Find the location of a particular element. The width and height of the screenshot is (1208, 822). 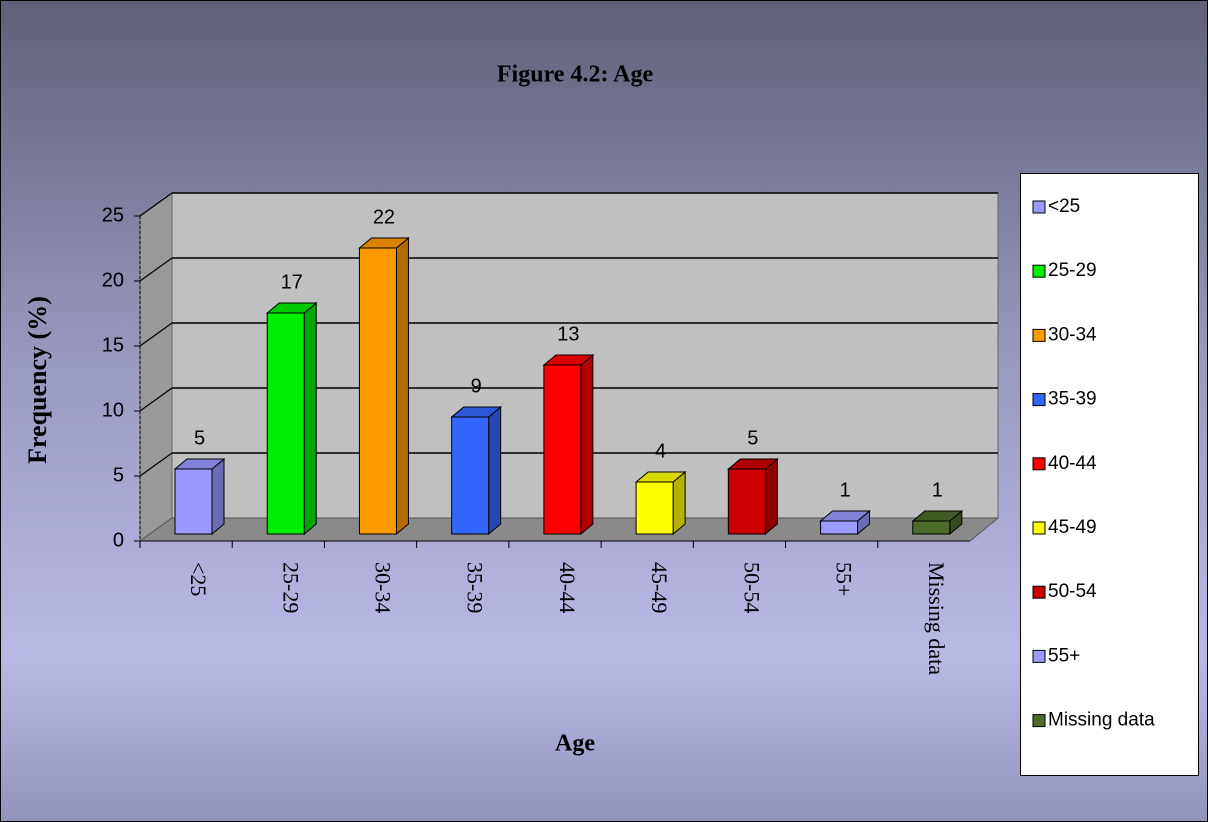

y-tick-label: 25 is located at coordinates (113, 215).